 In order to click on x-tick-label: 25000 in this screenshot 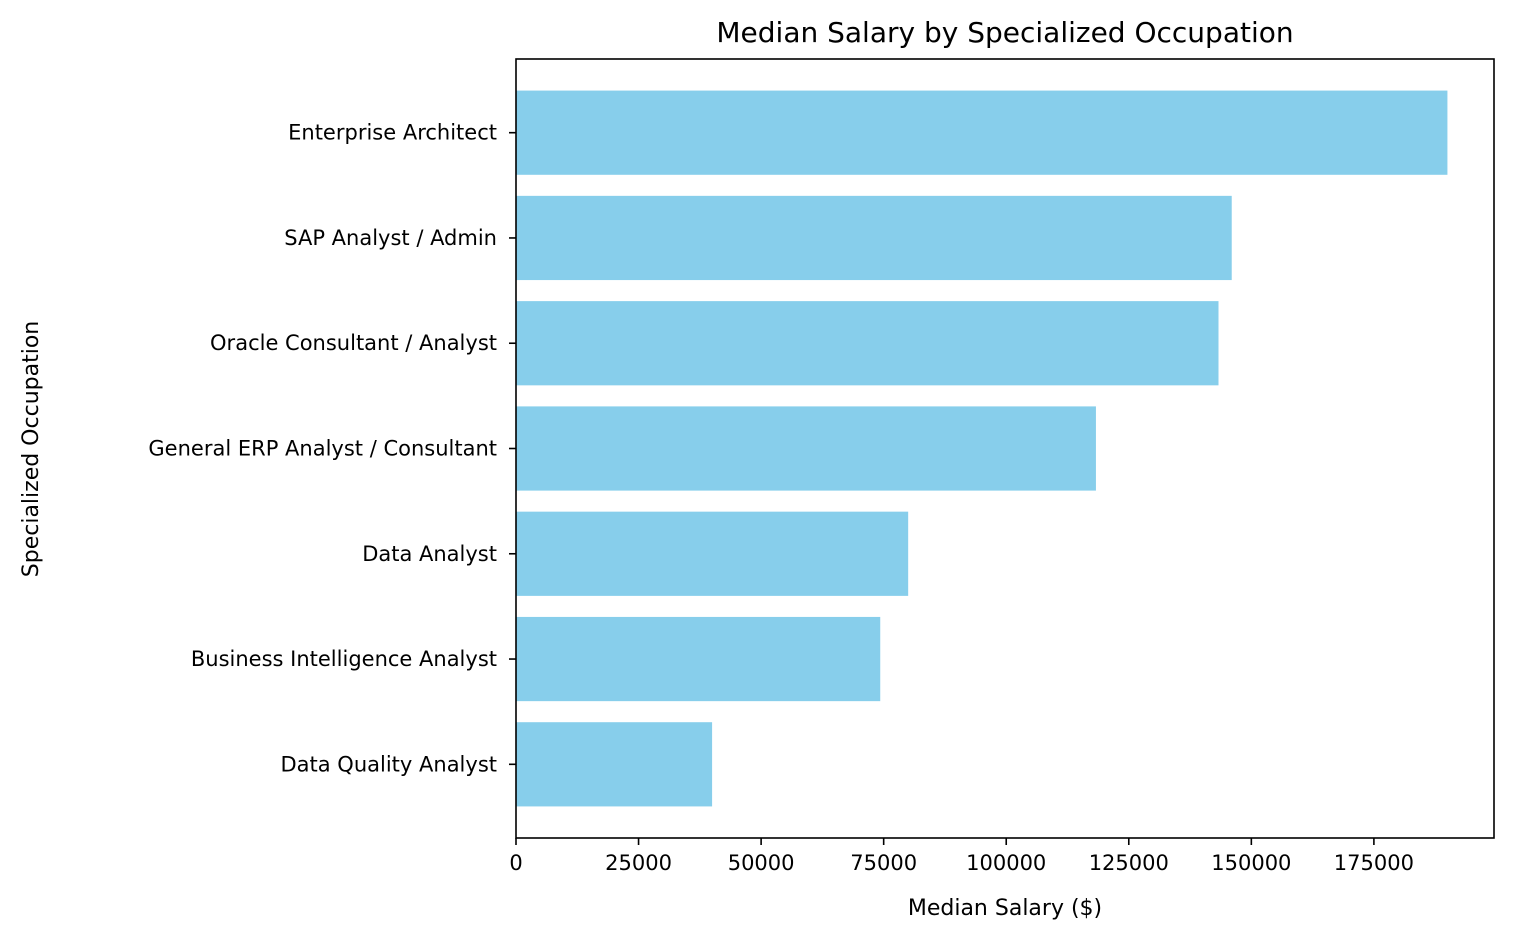, I will do `click(638, 863)`.